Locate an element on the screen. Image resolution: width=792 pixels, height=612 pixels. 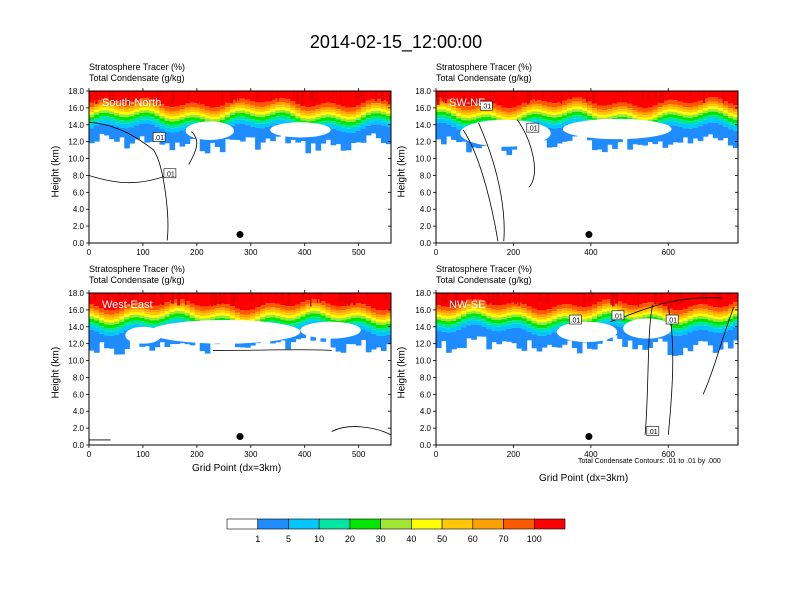
y-tick-label: 0.0 is located at coordinates (79, 243).